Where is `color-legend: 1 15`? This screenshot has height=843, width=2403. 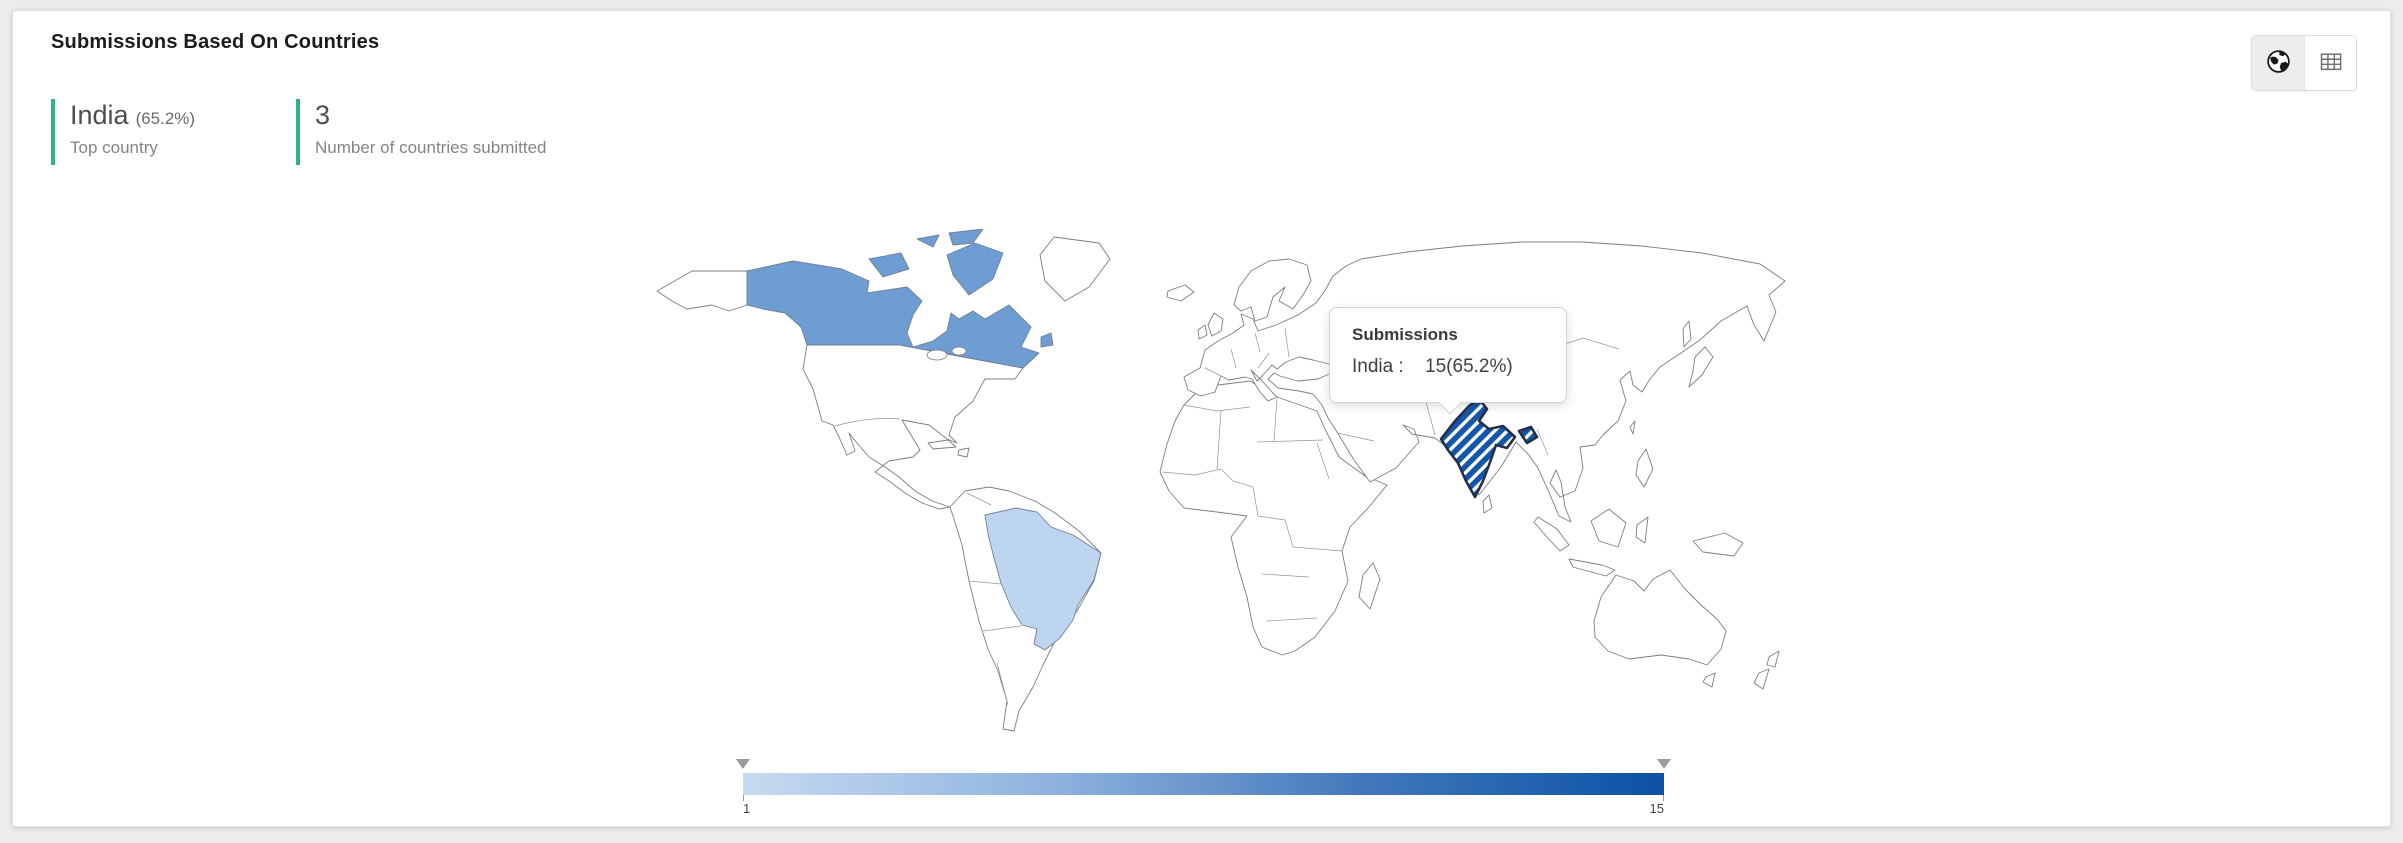
color-legend: 1 15 is located at coordinates (1203, 787).